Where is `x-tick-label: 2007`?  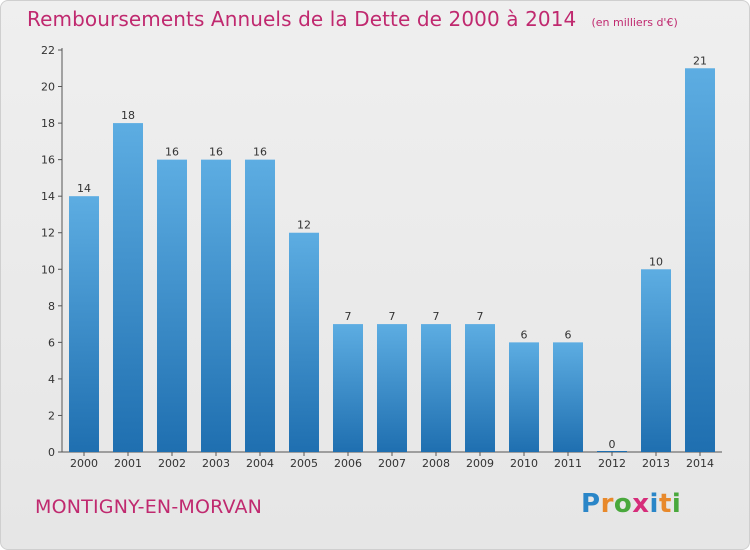
x-tick-label: 2007 is located at coordinates (392, 463).